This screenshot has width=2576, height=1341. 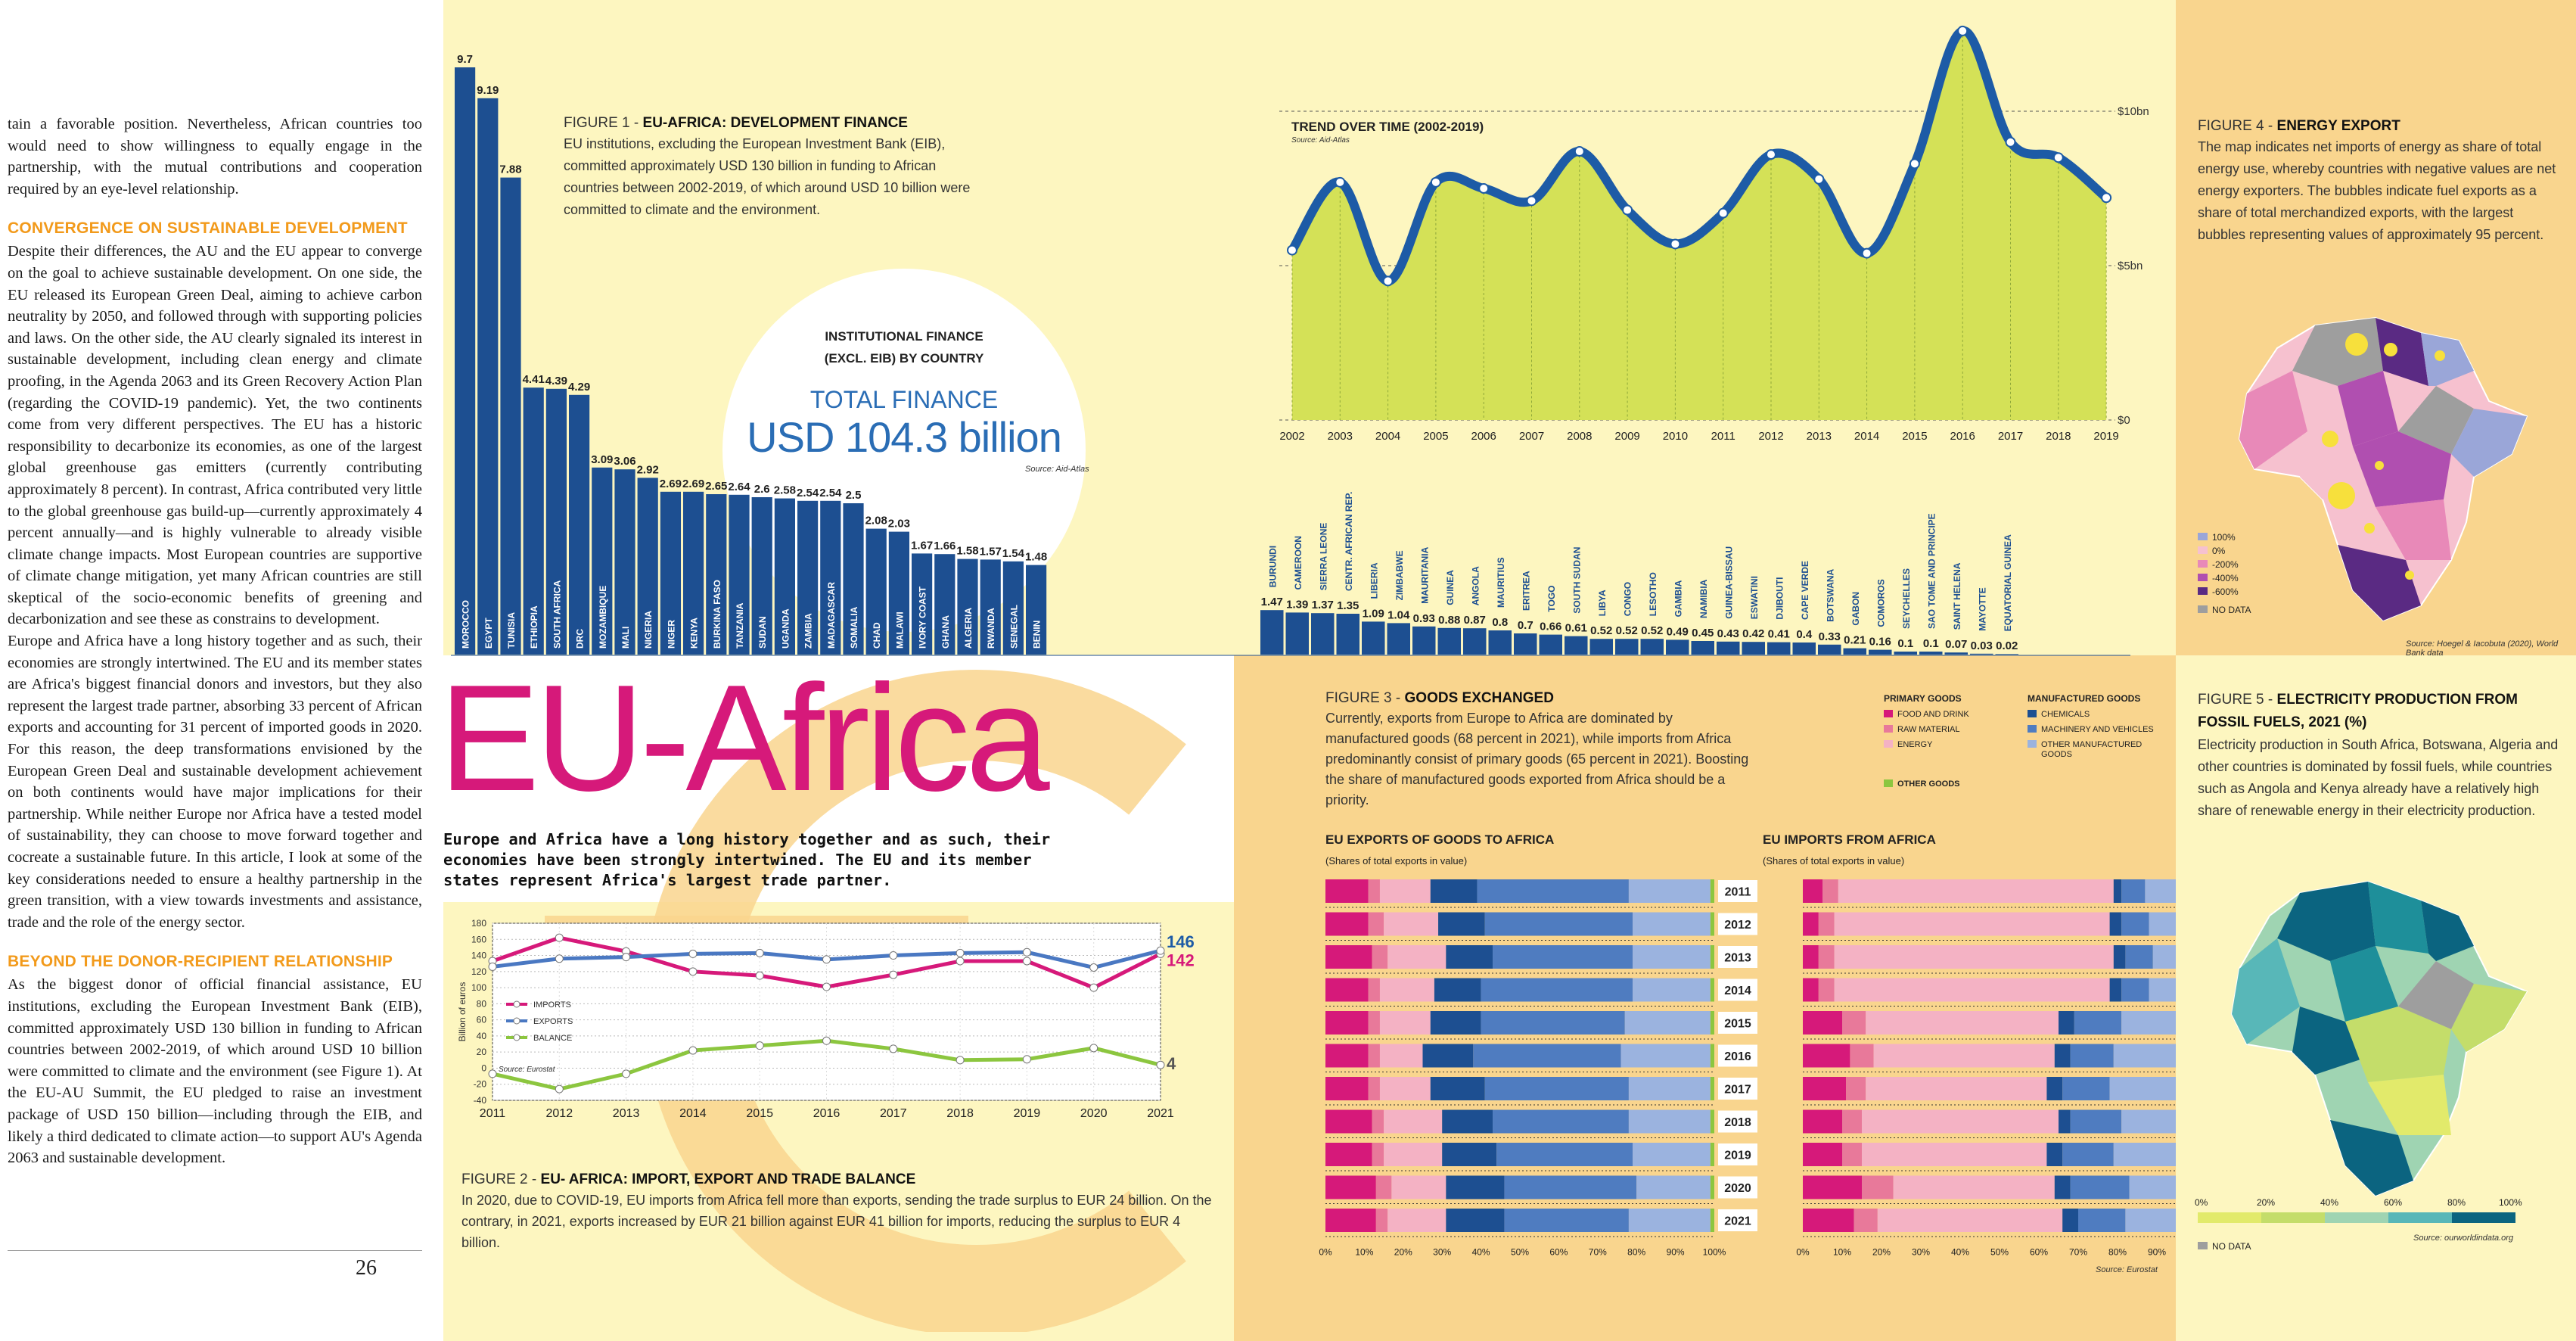 What do you see at coordinates (1652, 630) in the screenshot?
I see `finance-bar-value: 0.52` at bounding box center [1652, 630].